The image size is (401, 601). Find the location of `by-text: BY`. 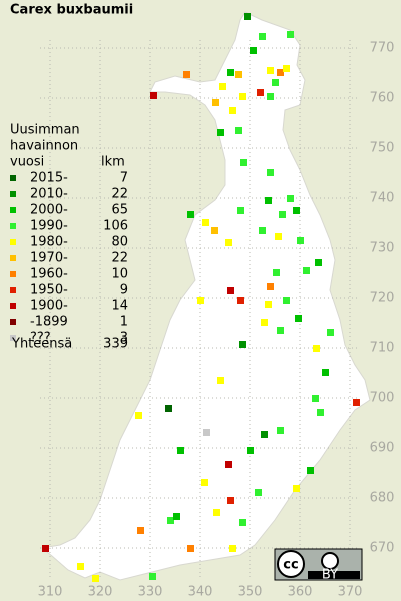

by-text: BY is located at coordinates (330, 575).